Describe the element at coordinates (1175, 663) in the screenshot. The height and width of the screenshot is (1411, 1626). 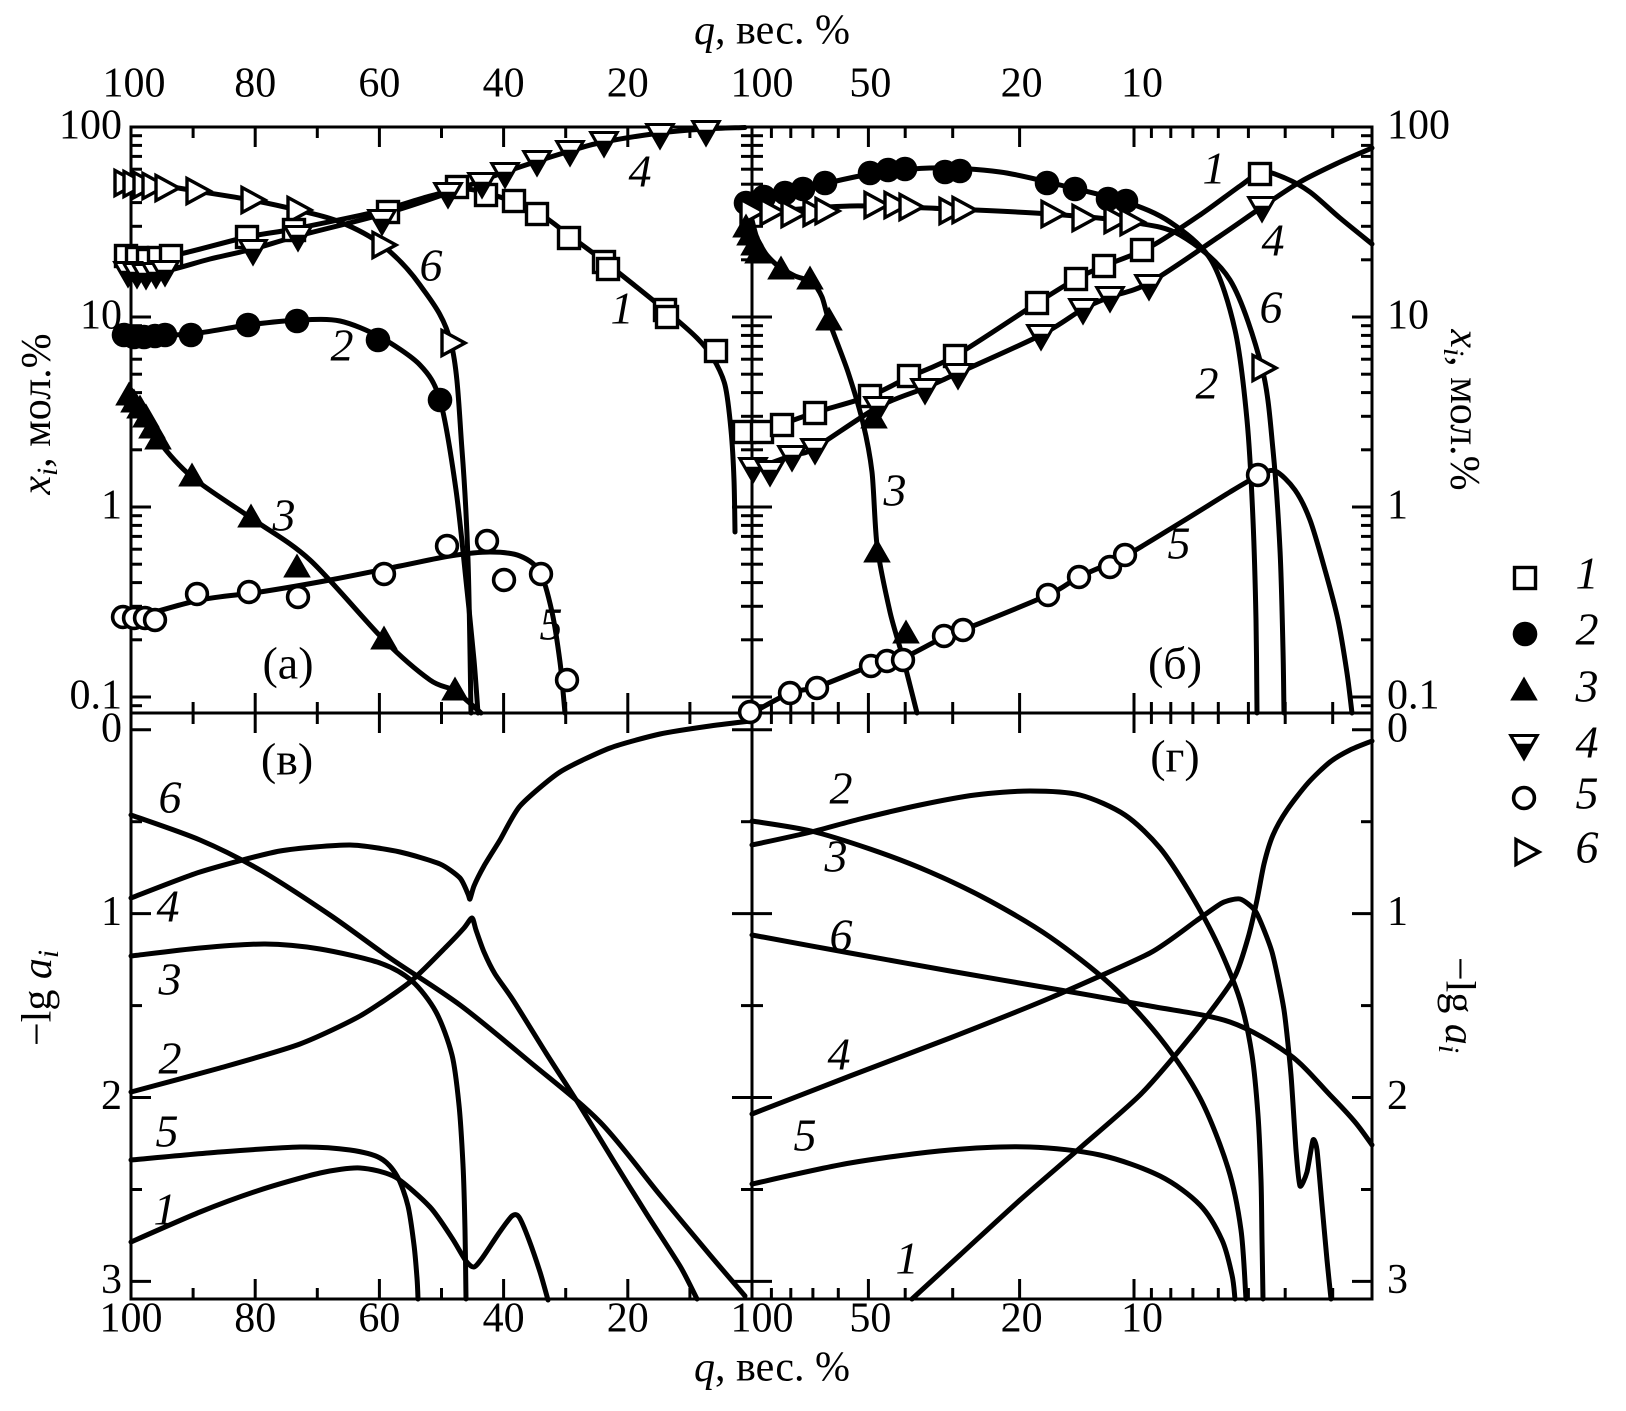
I see `svg-text: (б)` at that location.